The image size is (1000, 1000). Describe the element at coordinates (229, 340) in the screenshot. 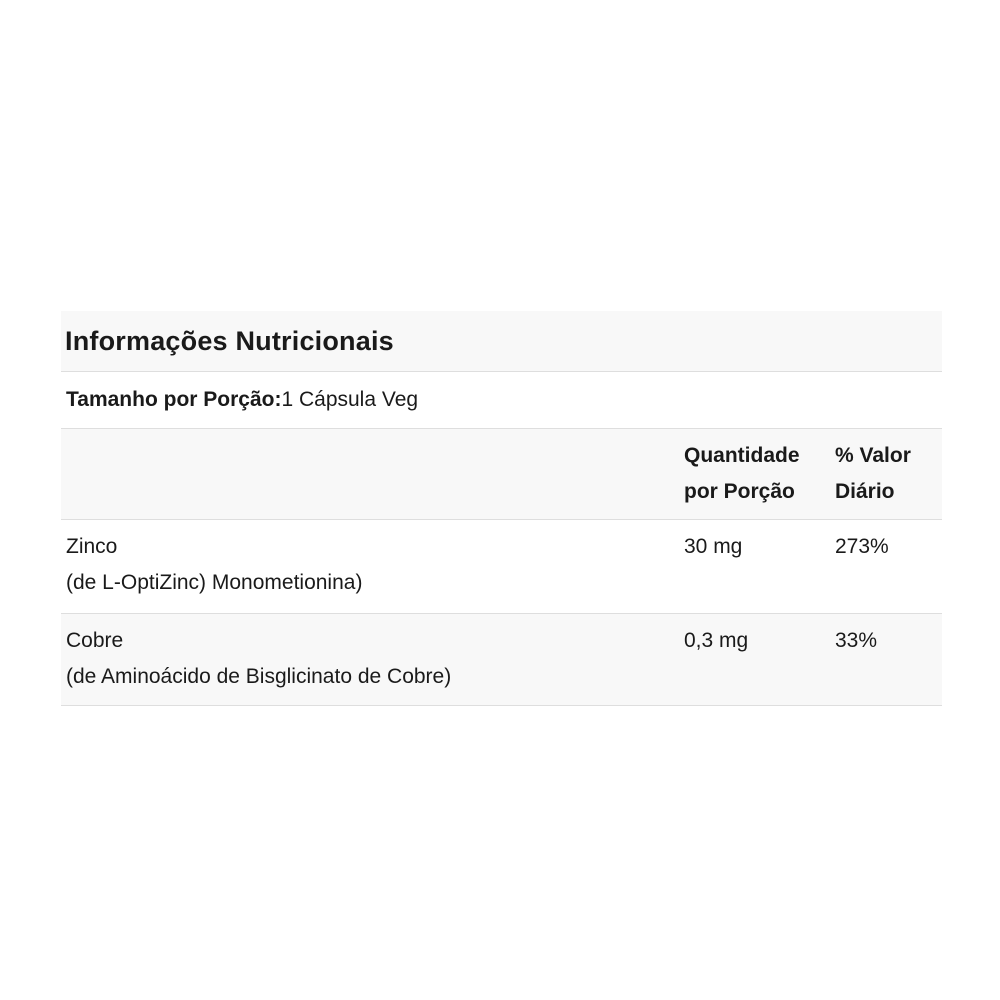

I see `table-title: Informações Nutricionais` at that location.